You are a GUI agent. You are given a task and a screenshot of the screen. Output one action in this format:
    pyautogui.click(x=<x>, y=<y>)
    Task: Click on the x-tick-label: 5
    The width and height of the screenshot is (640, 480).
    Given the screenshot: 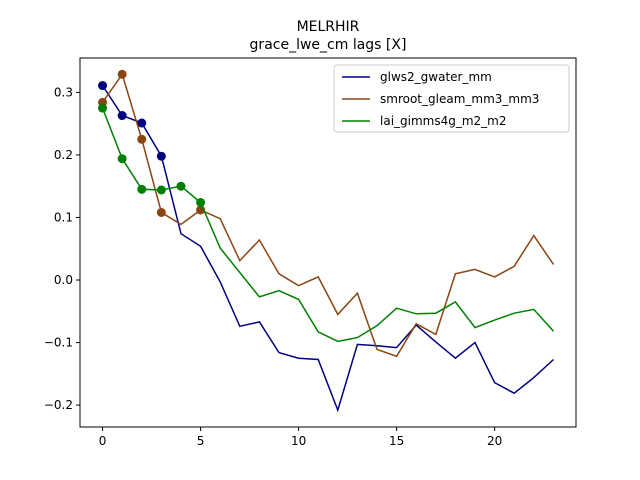 What is the action you would take?
    pyautogui.click(x=201, y=441)
    